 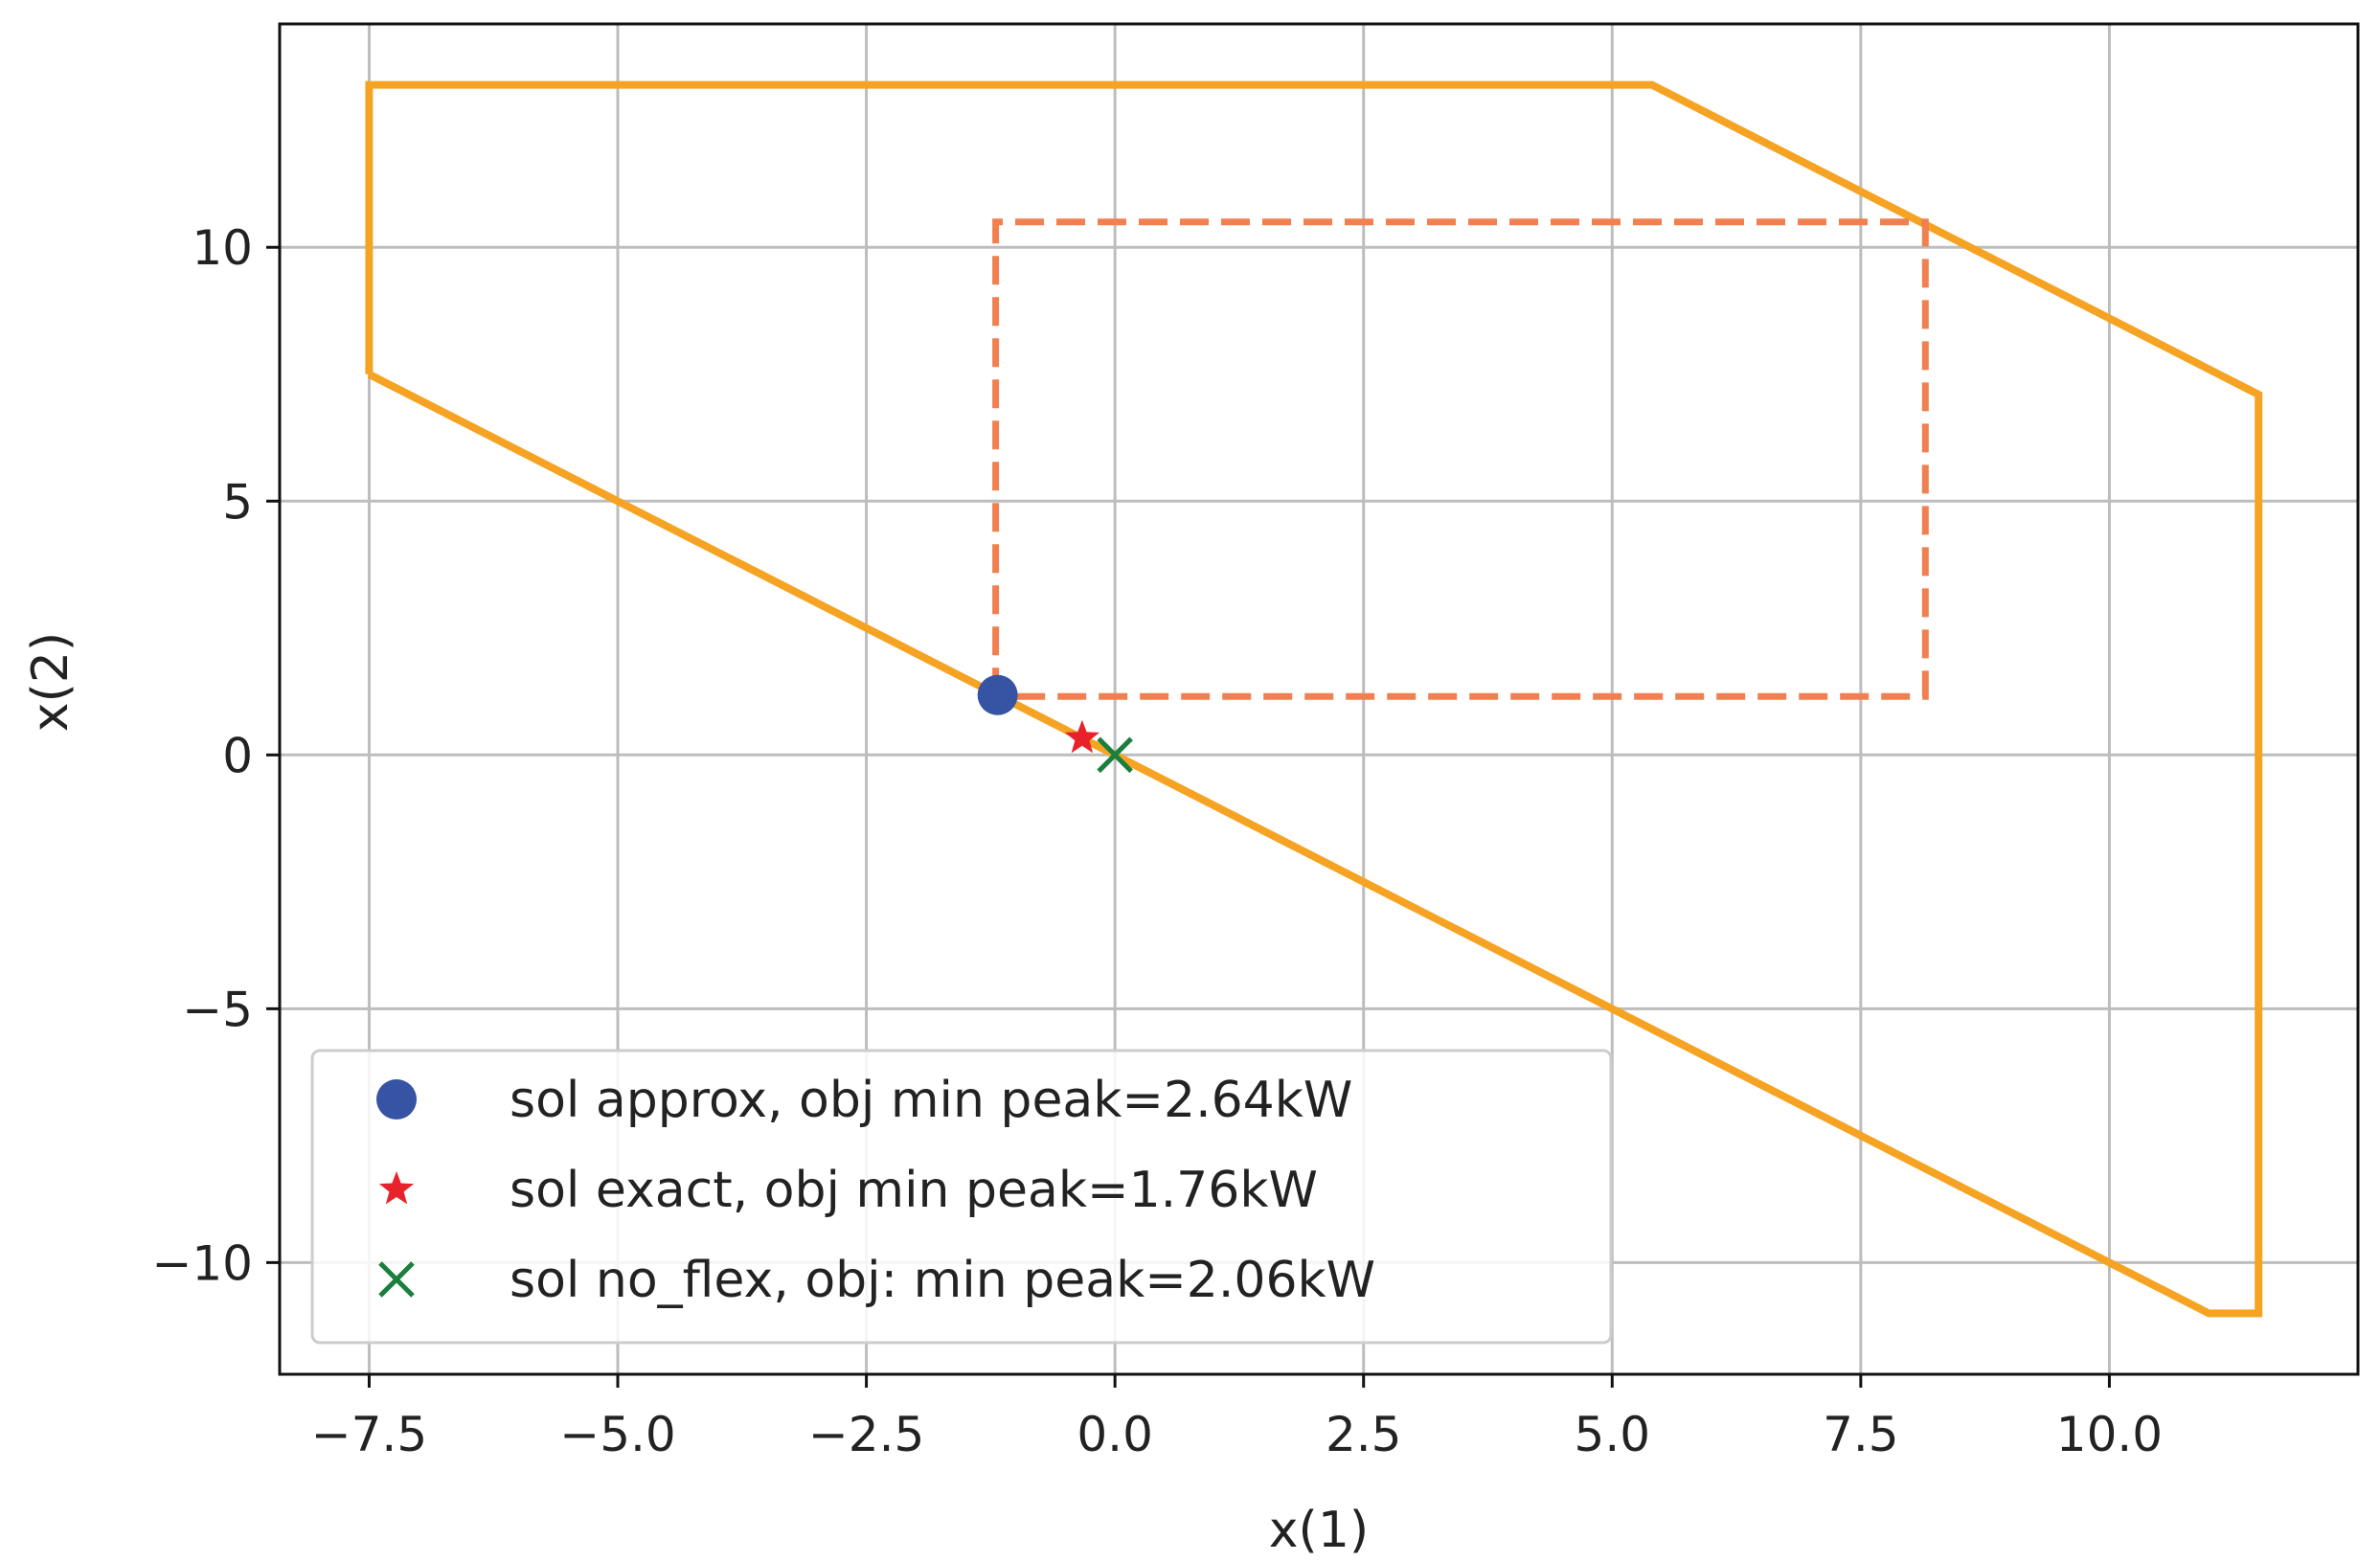 What do you see at coordinates (369, 1434) in the screenshot?
I see `x-tick-label: −7.5` at bounding box center [369, 1434].